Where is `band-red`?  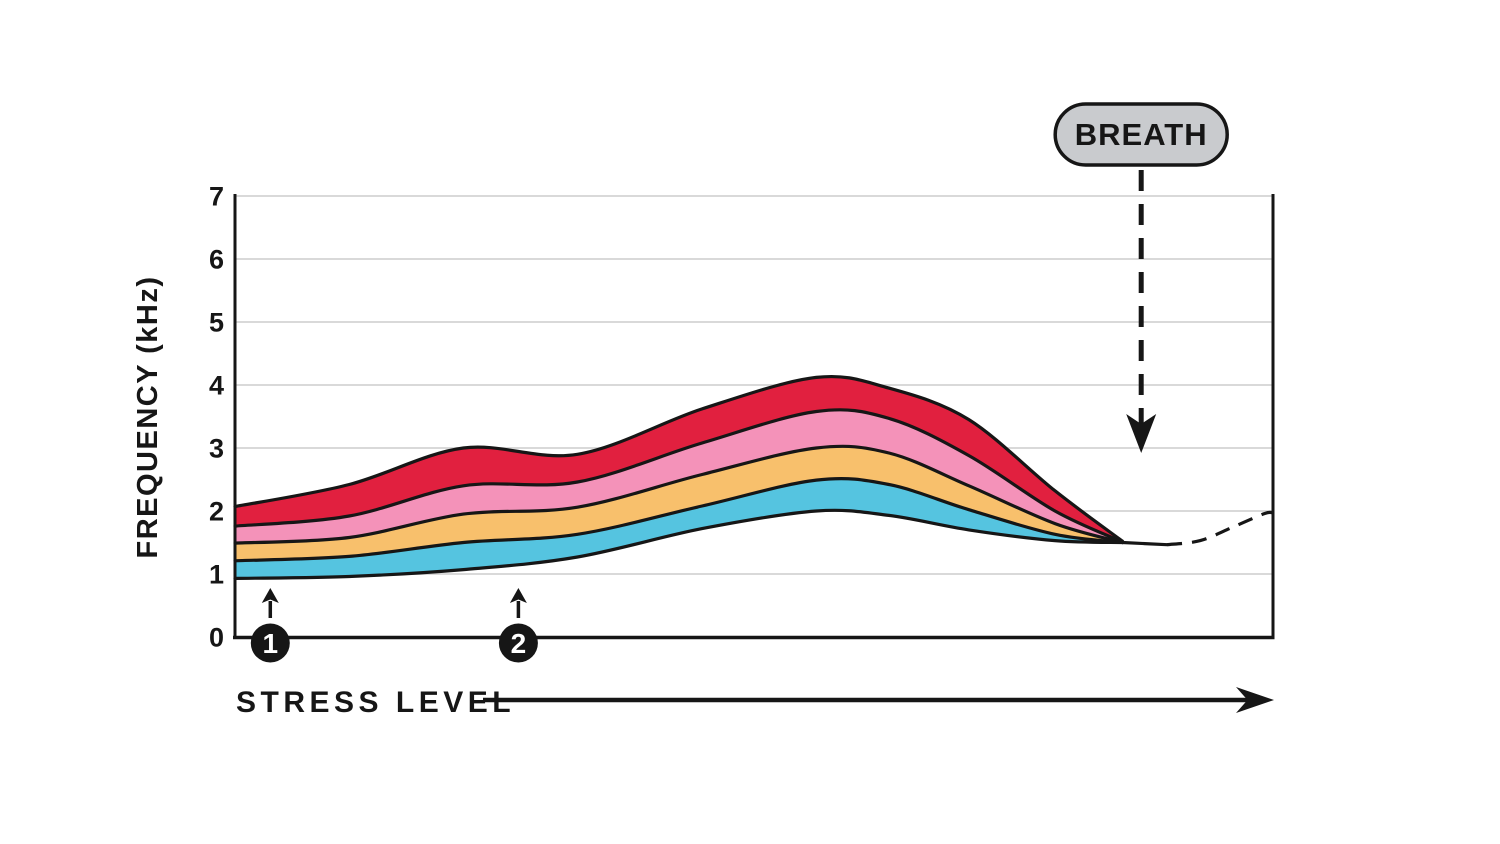 band-red is located at coordinates (679, 459).